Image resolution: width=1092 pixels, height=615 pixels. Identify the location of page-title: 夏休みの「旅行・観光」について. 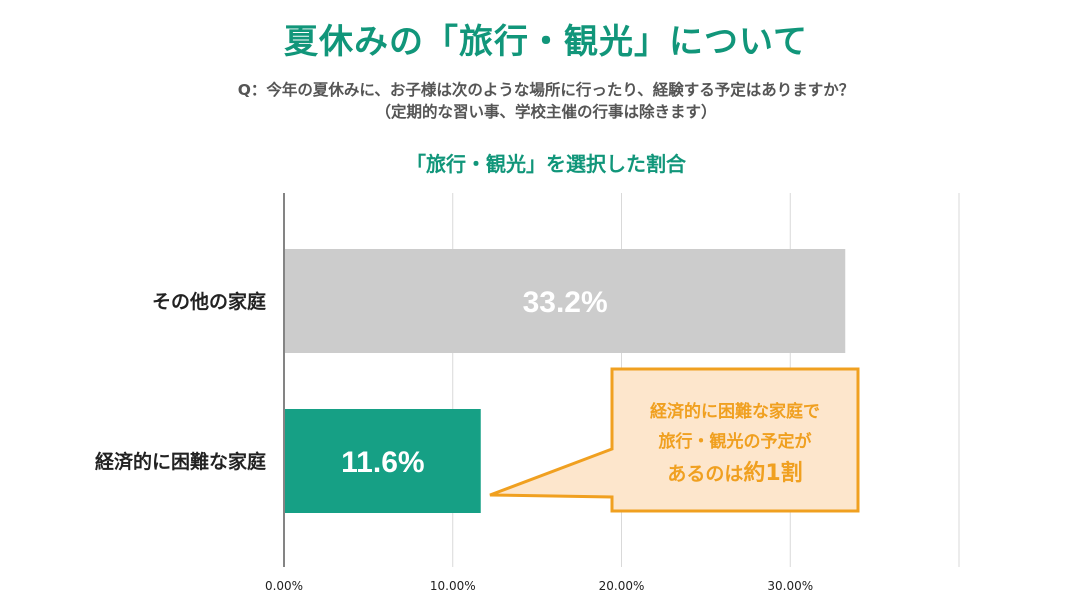
(546, 42).